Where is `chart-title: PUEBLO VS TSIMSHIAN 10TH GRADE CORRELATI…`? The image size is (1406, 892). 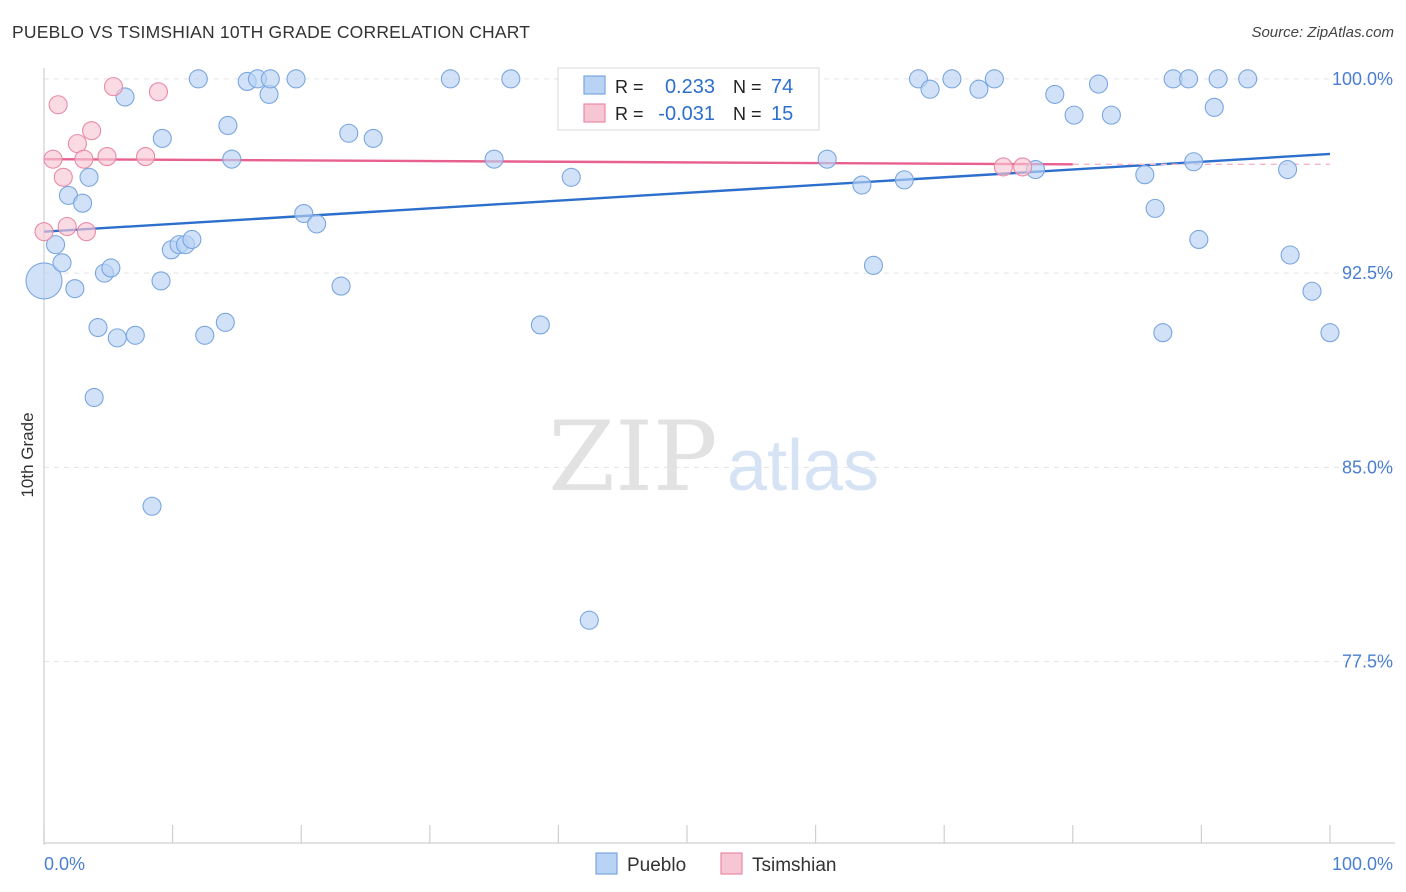 chart-title: PUEBLO VS TSIMSHIAN 10TH GRADE CORRELATI… is located at coordinates (271, 32).